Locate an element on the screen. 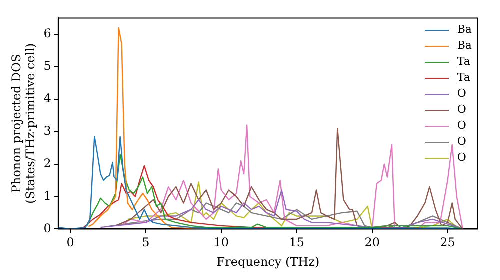  y-tick-label: 3 is located at coordinates (48, 131).